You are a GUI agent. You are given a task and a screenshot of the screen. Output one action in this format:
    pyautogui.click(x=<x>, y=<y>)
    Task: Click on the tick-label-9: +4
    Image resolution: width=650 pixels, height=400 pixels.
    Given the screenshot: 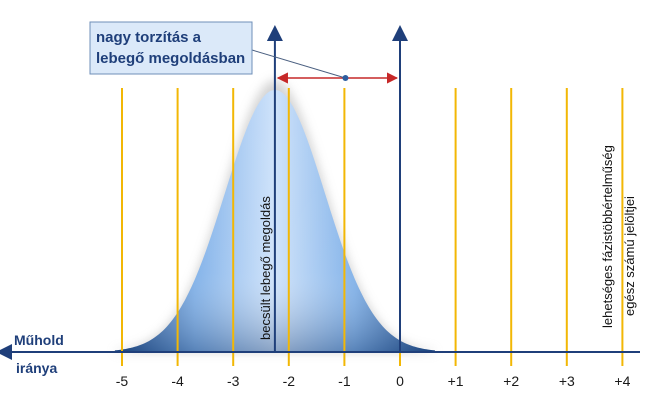 What is the action you would take?
    pyautogui.click(x=622, y=381)
    